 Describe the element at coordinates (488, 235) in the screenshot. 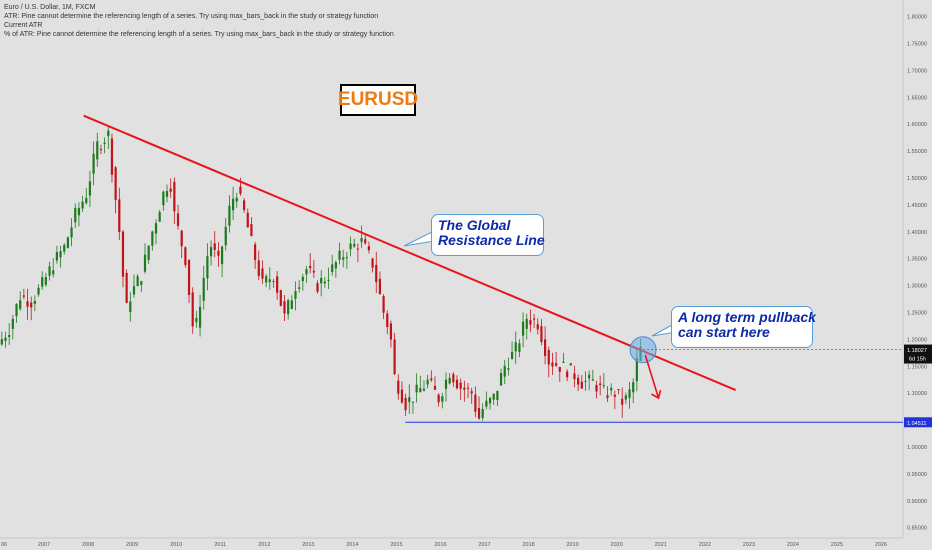

I see `resistance-callout: The Global Resistance Line` at that location.